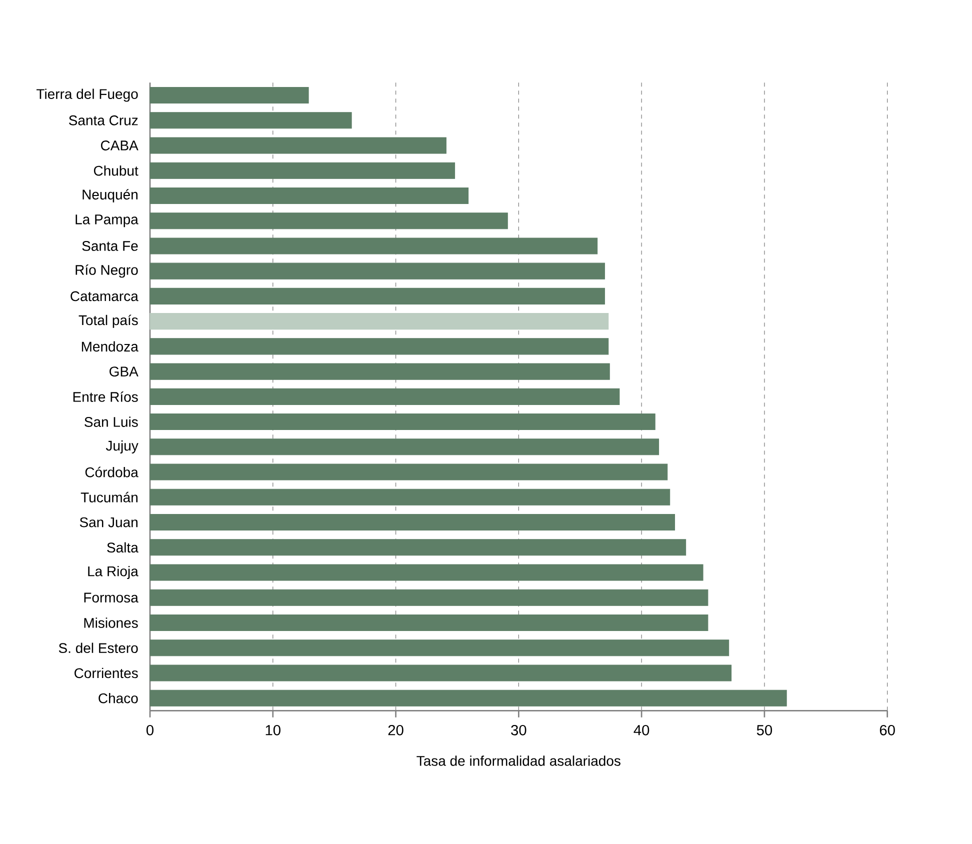  I want to click on x-tick-label: 0, so click(150, 730).